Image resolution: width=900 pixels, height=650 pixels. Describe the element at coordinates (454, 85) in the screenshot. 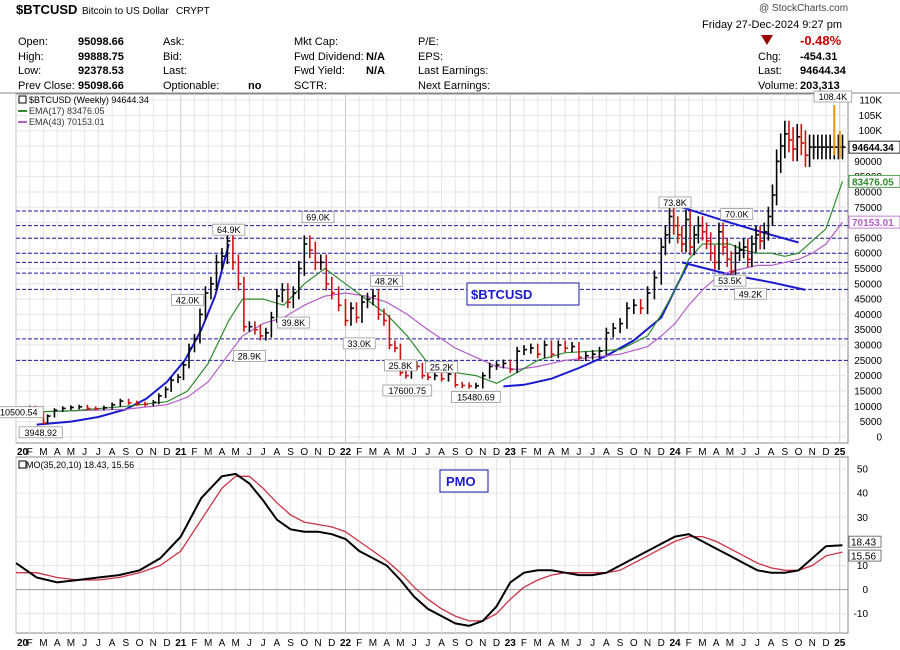

I see `quote-label: Next Earnings:` at that location.